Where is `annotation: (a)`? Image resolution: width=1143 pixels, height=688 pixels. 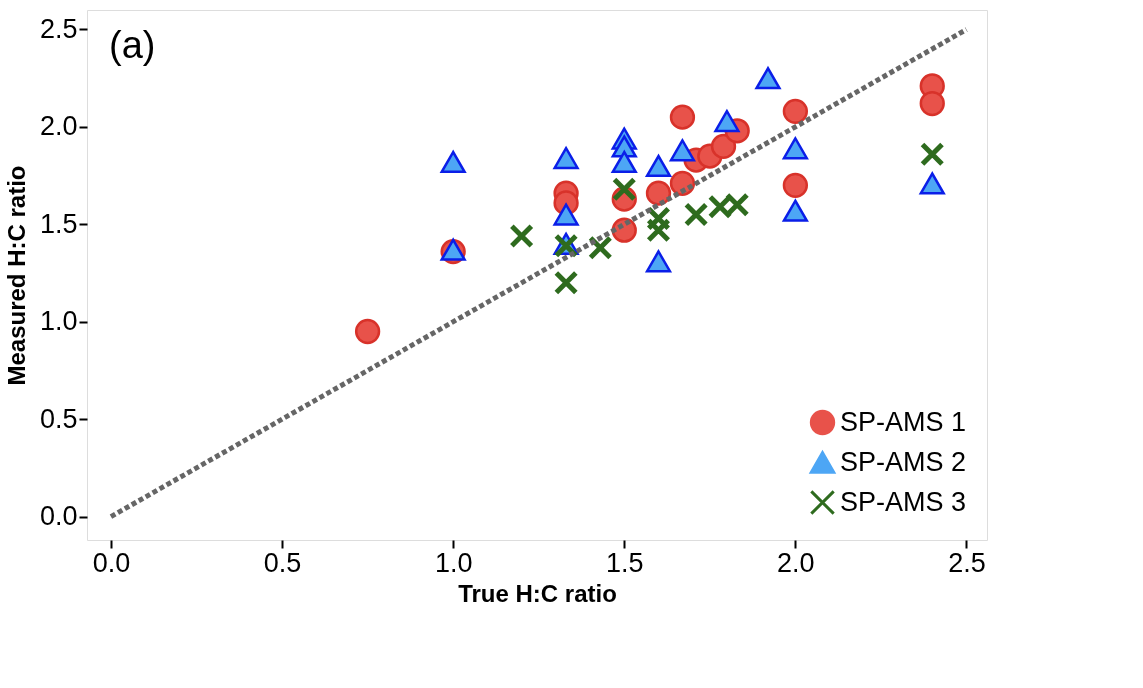
annotation: (a) is located at coordinates (132, 45).